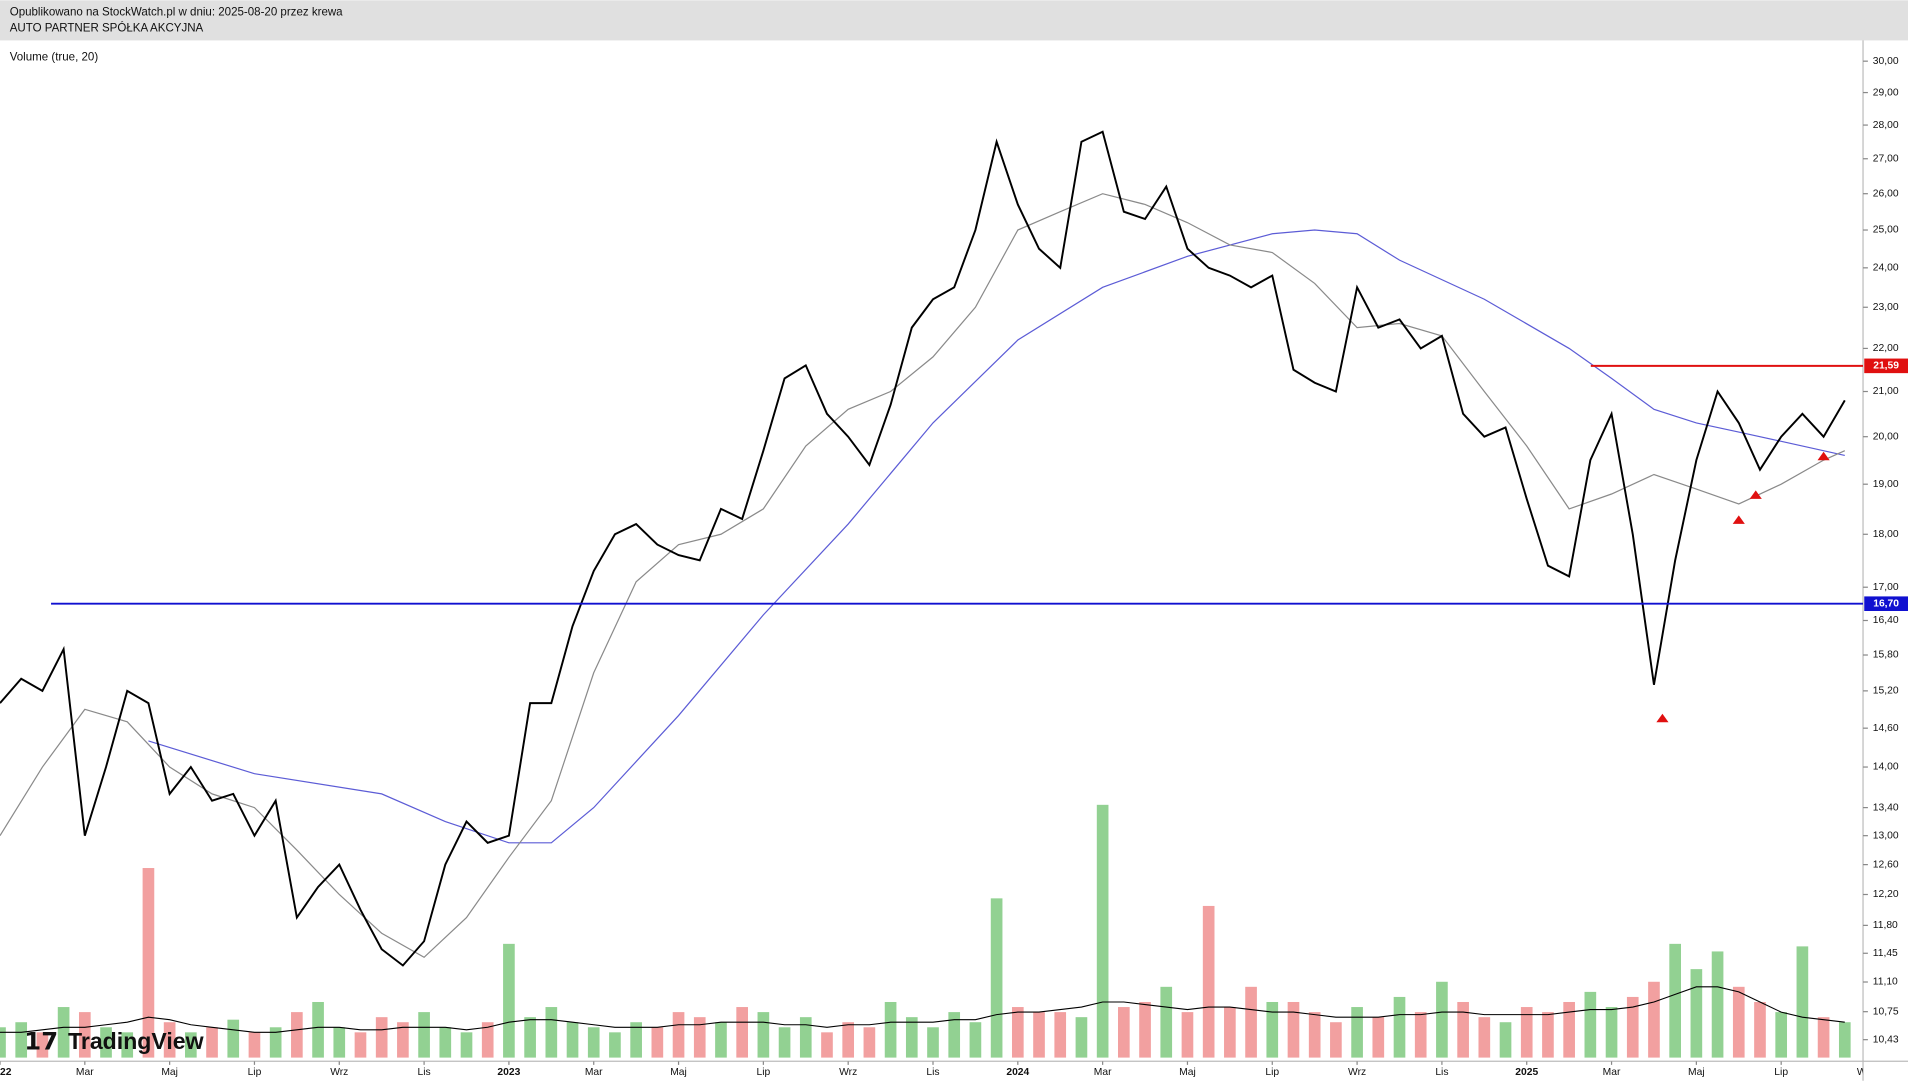 The width and height of the screenshot is (1908, 1081). Describe the element at coordinates (1886, 864) in the screenshot. I see `y-tick-label: 12,60` at that location.